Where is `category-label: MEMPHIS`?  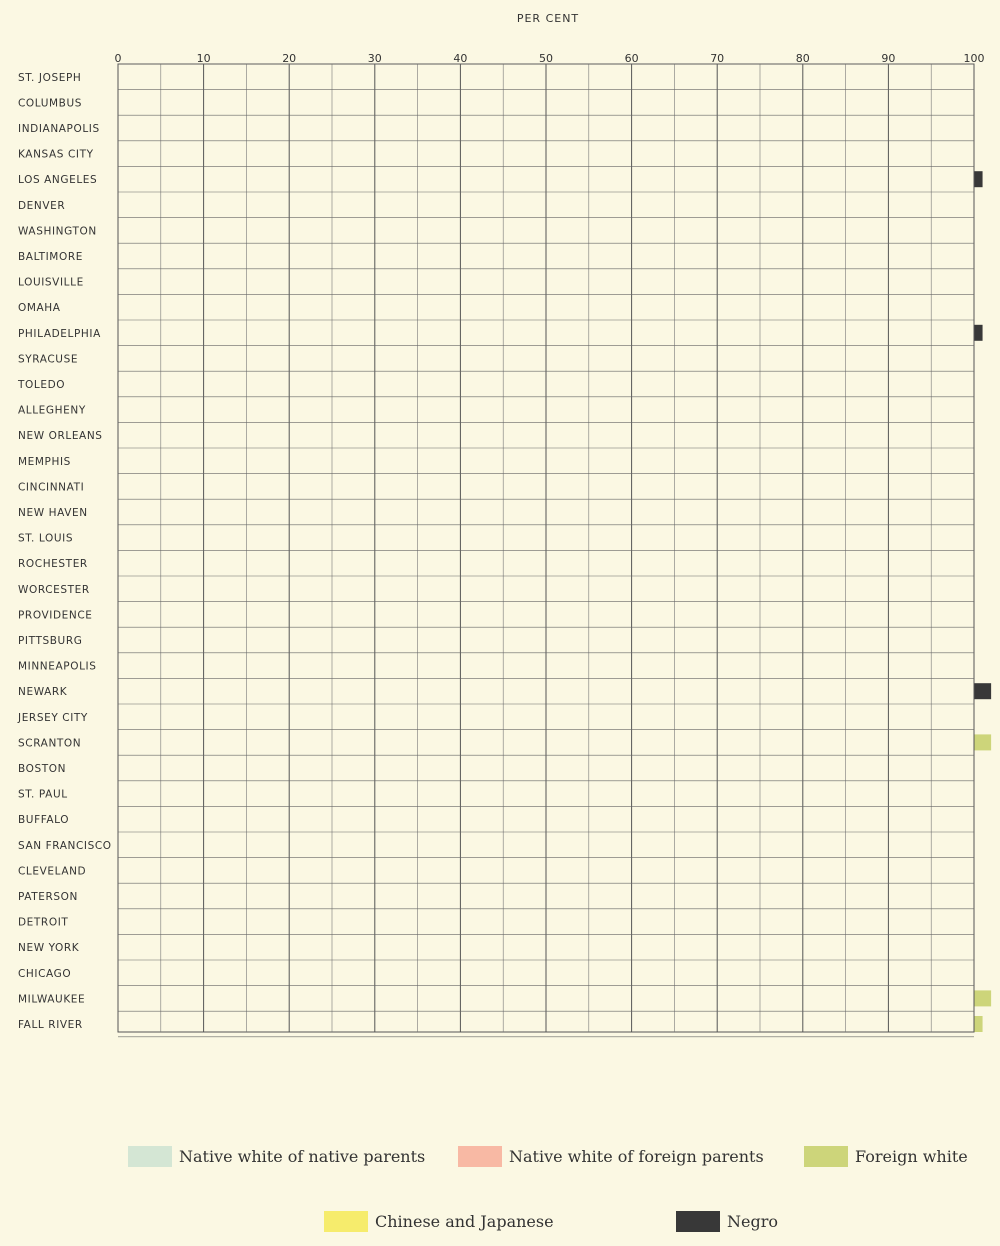 category-label: MEMPHIS is located at coordinates (44, 462).